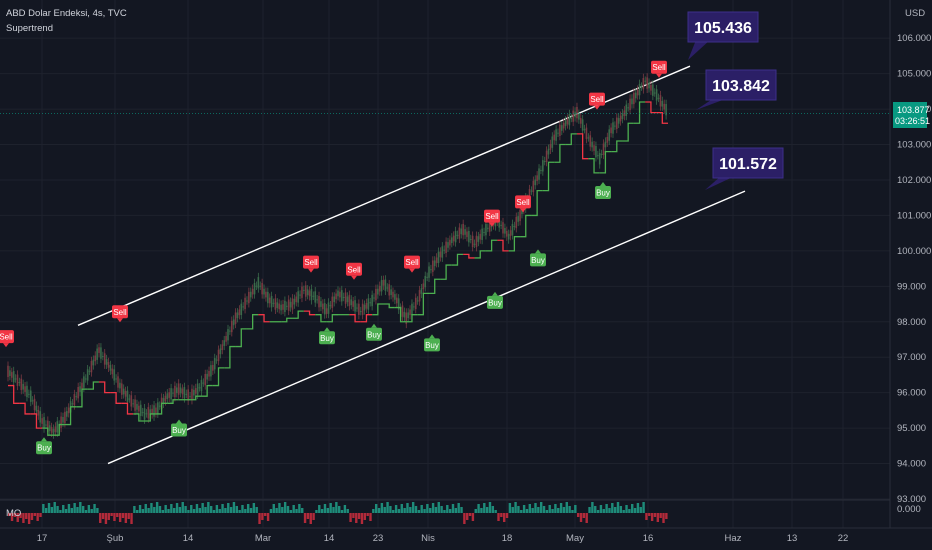 The height and width of the screenshot is (550, 932). Describe the element at coordinates (712, 104) in the screenshot. I see `callout-pointer` at that location.